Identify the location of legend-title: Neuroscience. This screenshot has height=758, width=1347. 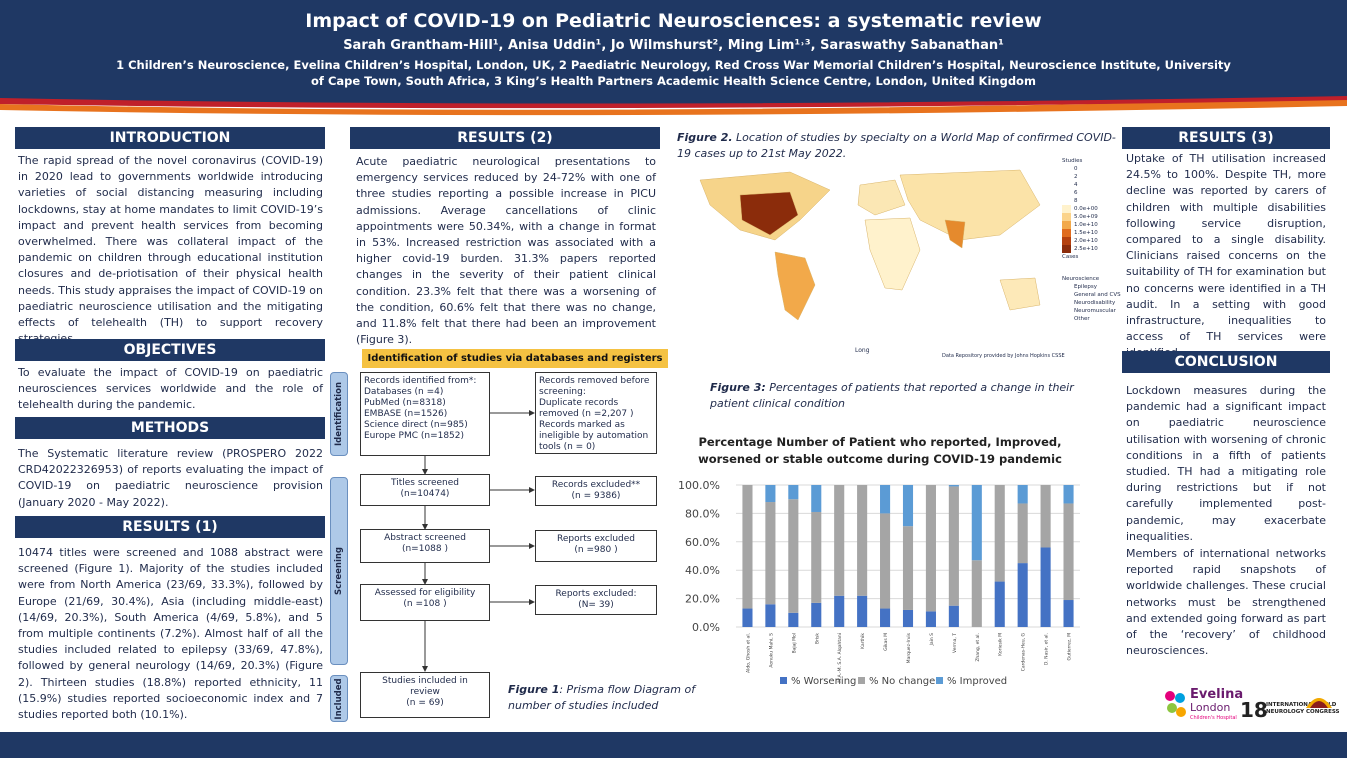
(1081, 279).